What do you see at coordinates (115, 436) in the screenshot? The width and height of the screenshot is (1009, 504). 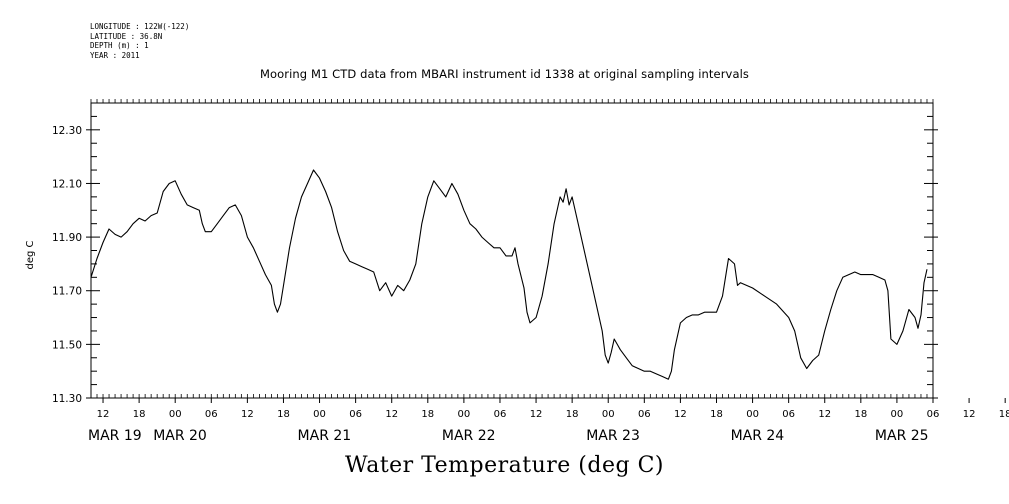 I see `x-day-label: MAR 19` at bounding box center [115, 436].